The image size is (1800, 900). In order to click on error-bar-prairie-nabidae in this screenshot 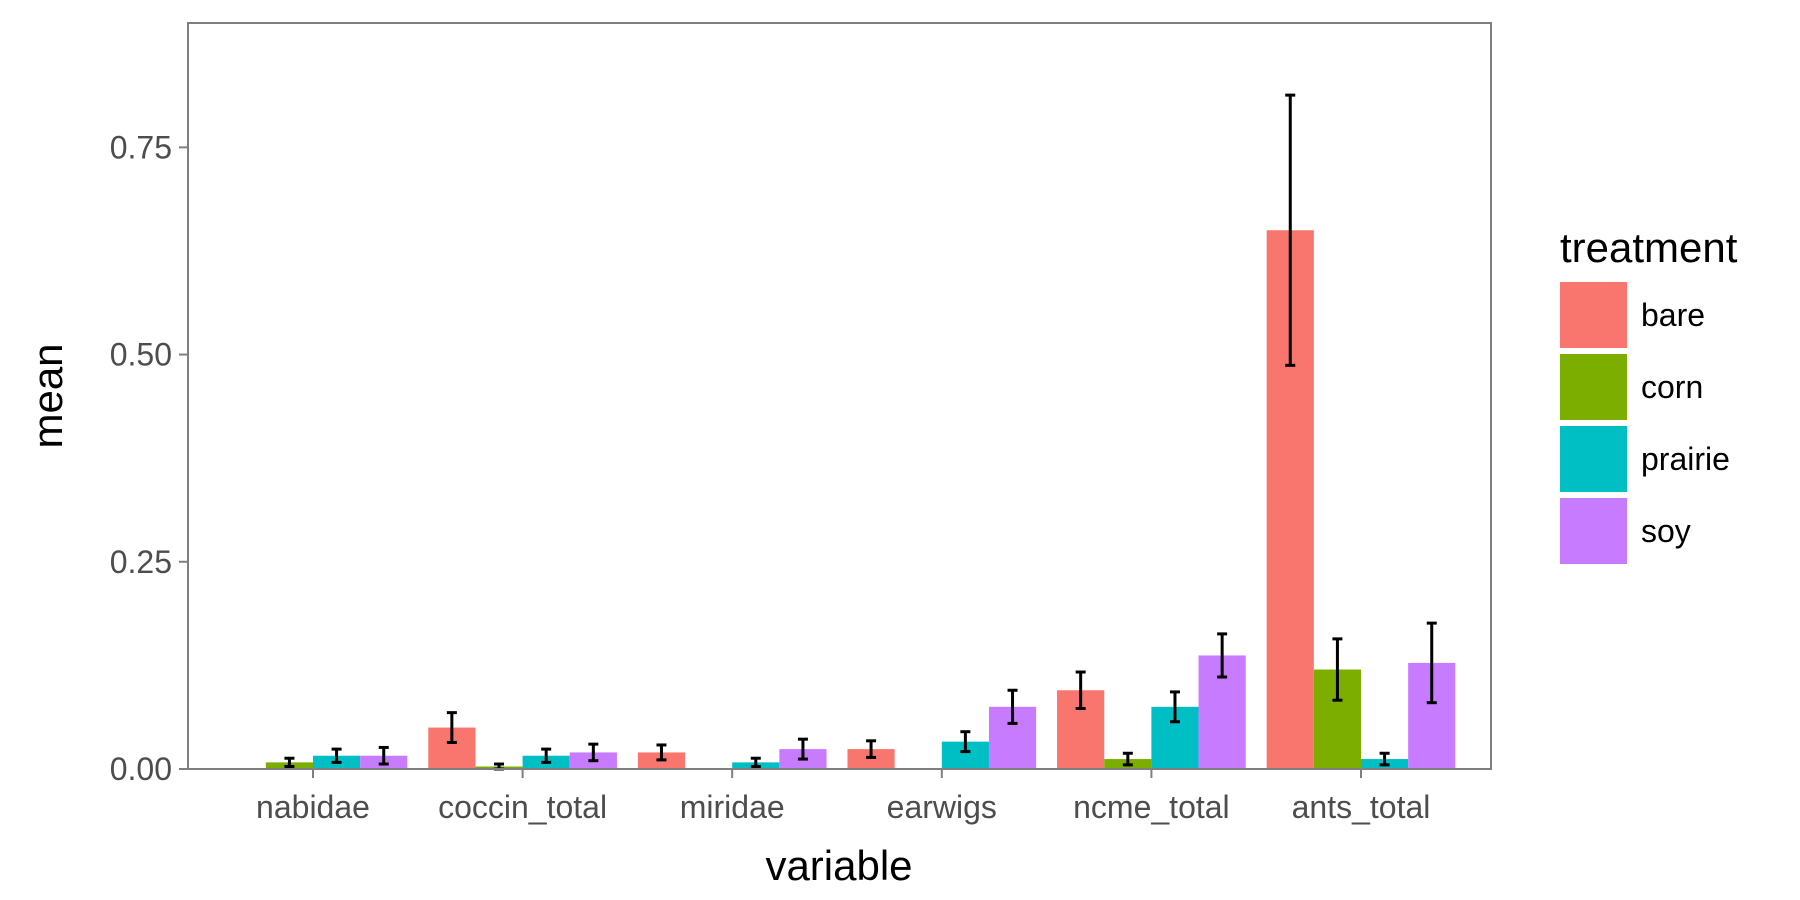, I will do `click(336, 755)`.